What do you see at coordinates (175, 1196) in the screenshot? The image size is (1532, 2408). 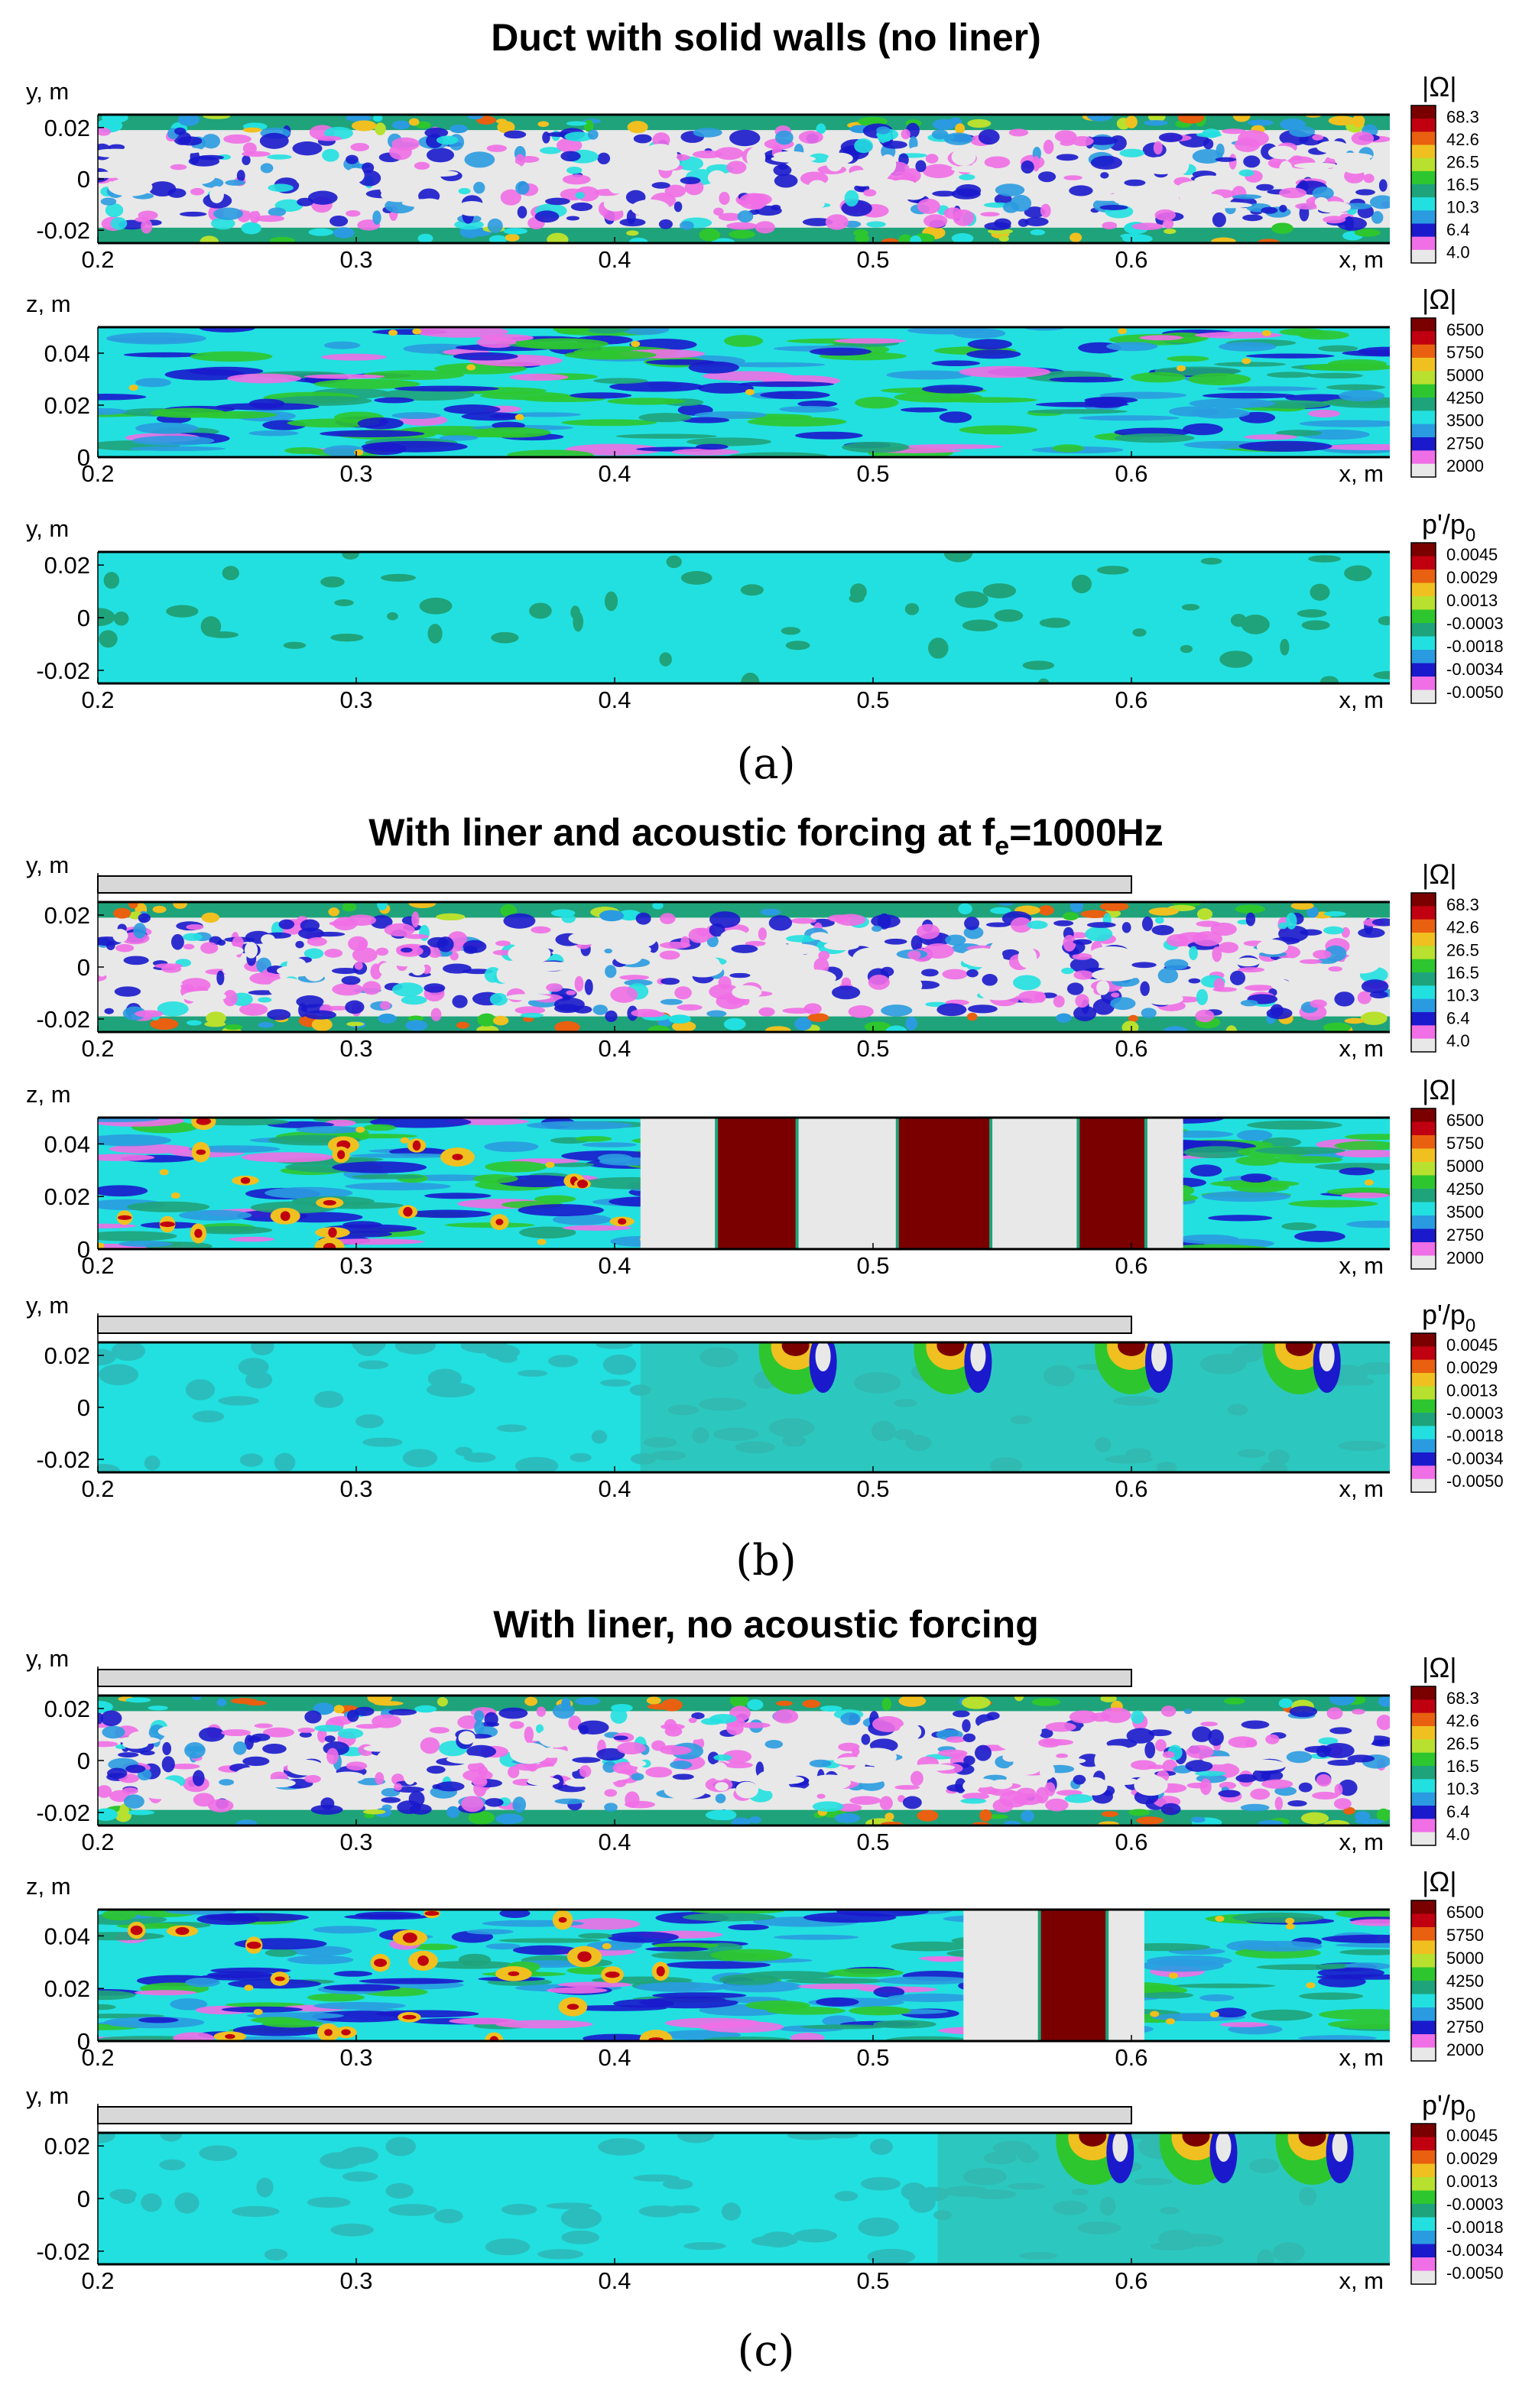 I see `hot-spot` at bounding box center [175, 1196].